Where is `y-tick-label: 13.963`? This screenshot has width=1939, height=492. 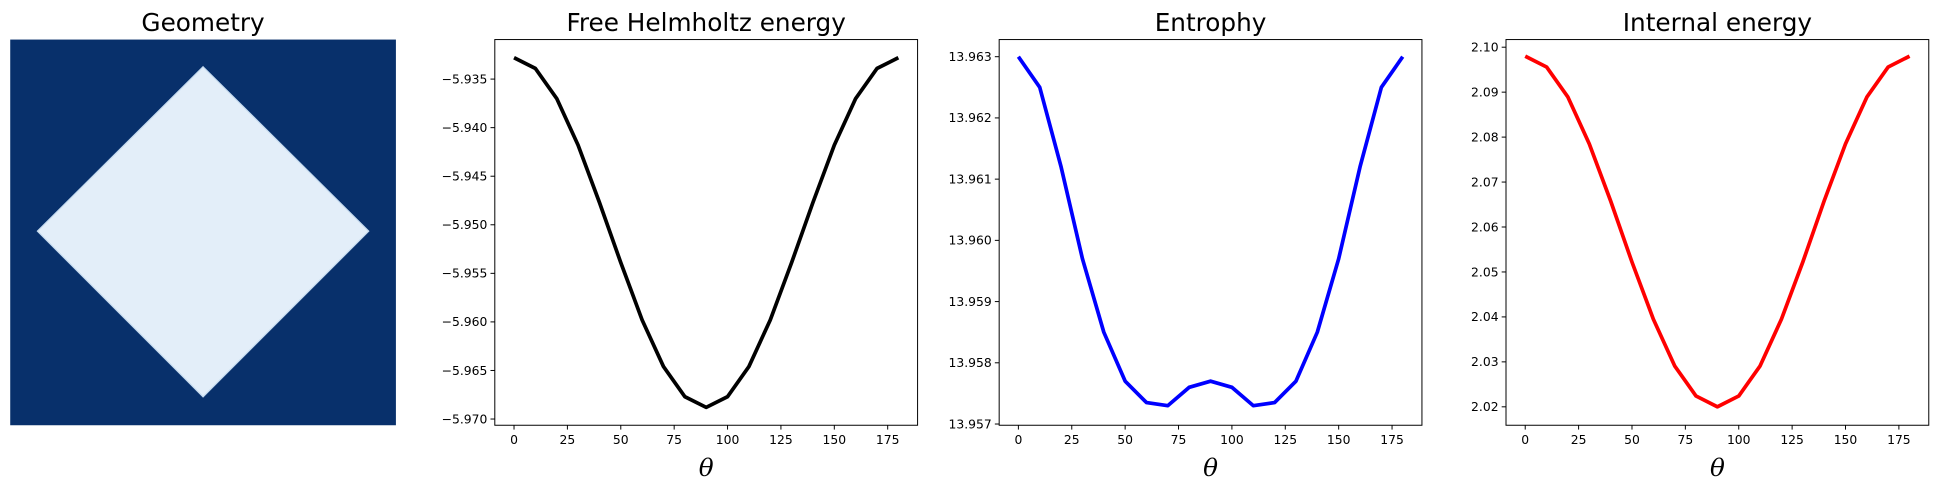
y-tick-label: 13.963 is located at coordinates (970, 57).